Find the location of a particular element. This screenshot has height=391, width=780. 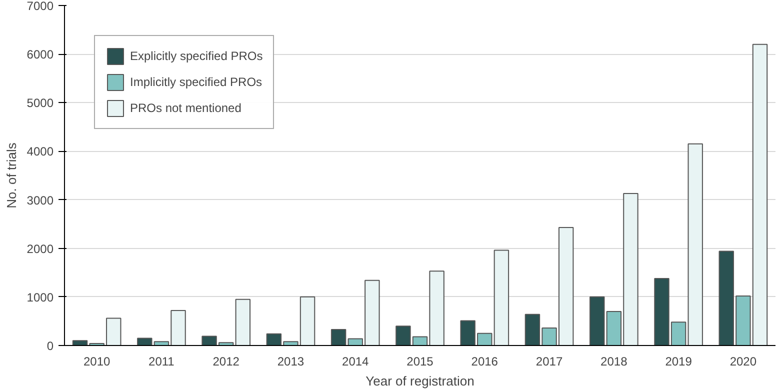

y-tick-label: 6000 is located at coordinates (40, 55).